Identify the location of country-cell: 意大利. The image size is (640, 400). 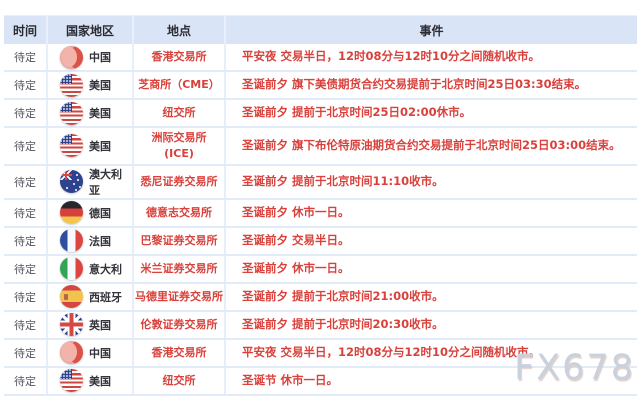
(91, 268).